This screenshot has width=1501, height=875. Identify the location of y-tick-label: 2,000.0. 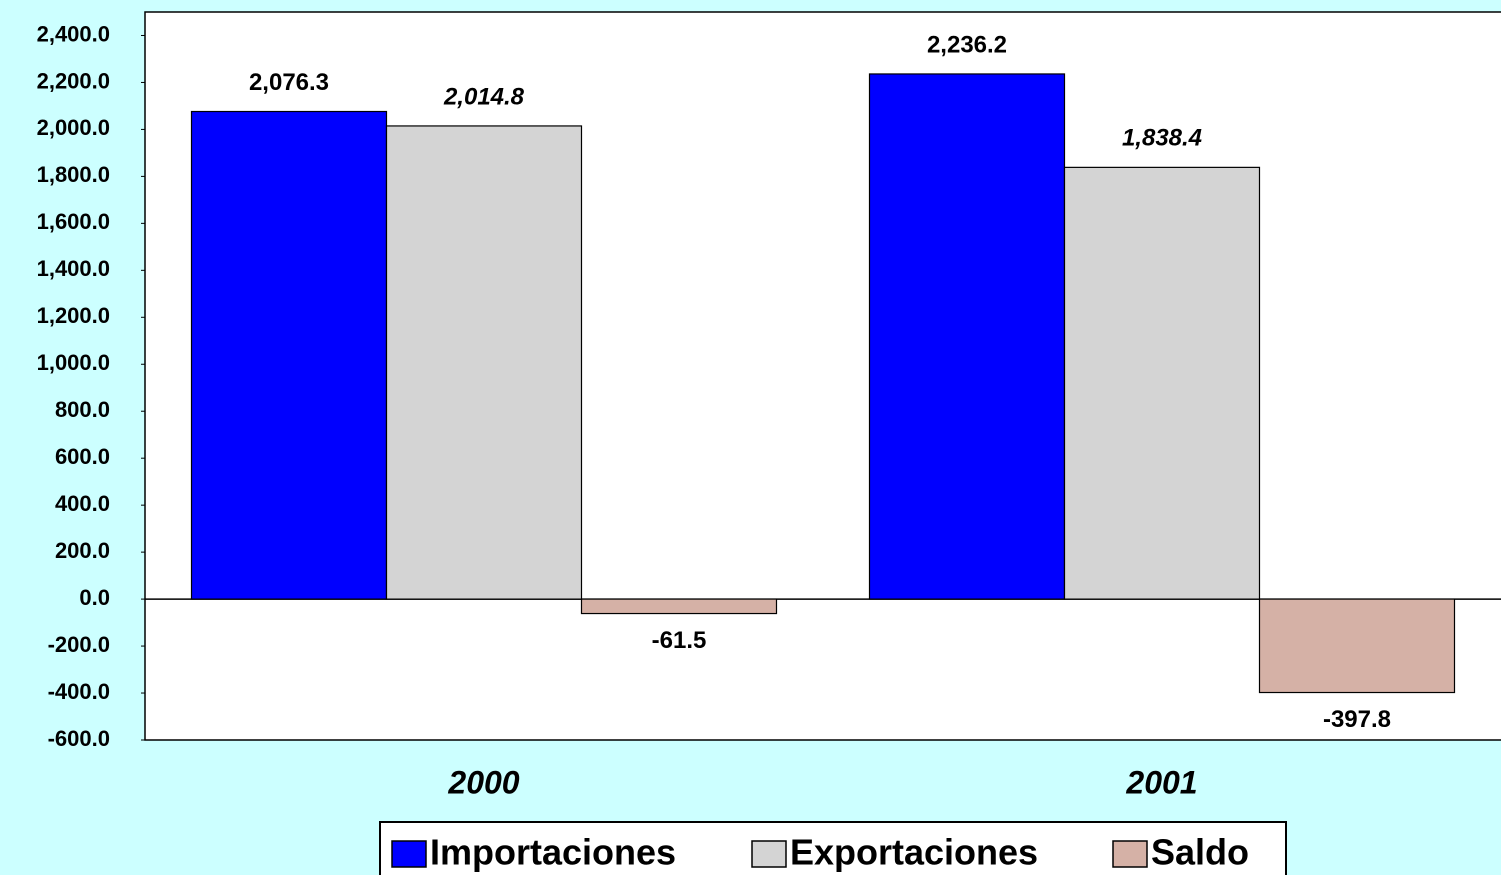
(73, 127).